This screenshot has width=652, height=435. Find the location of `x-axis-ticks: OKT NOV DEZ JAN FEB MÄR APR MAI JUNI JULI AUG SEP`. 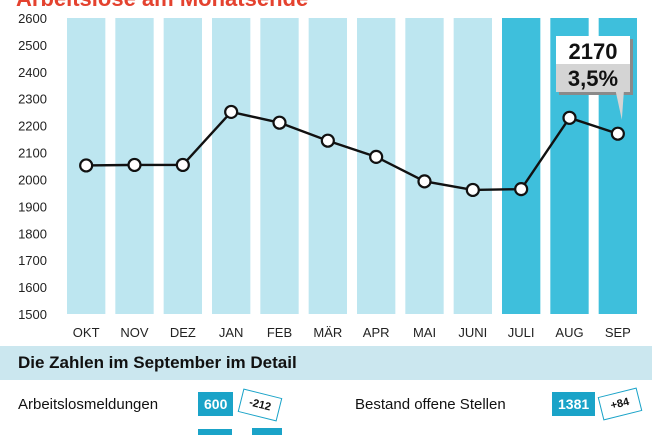

x-axis-ticks: OKT NOV DEZ JAN FEB MÄR APR MAI JUNI JULI AUG SEP is located at coordinates (352, 332).